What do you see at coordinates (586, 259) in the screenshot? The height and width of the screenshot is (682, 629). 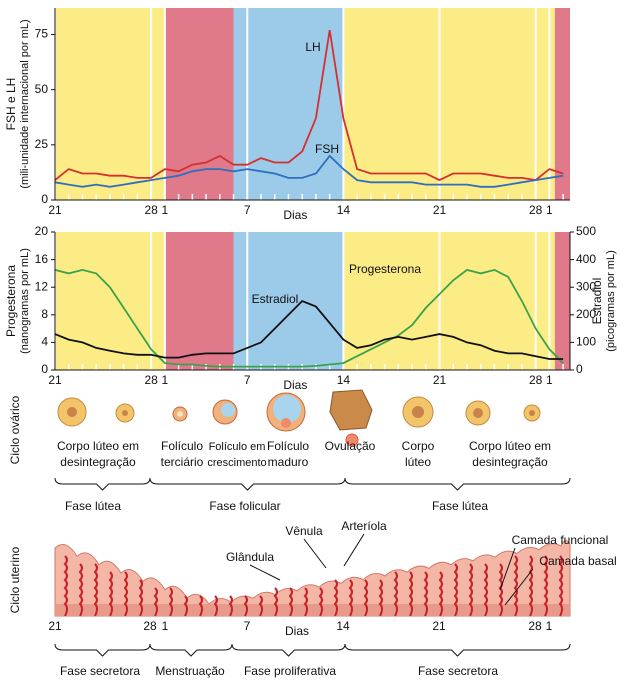 I see `y2-tick-label: 400` at bounding box center [586, 259].